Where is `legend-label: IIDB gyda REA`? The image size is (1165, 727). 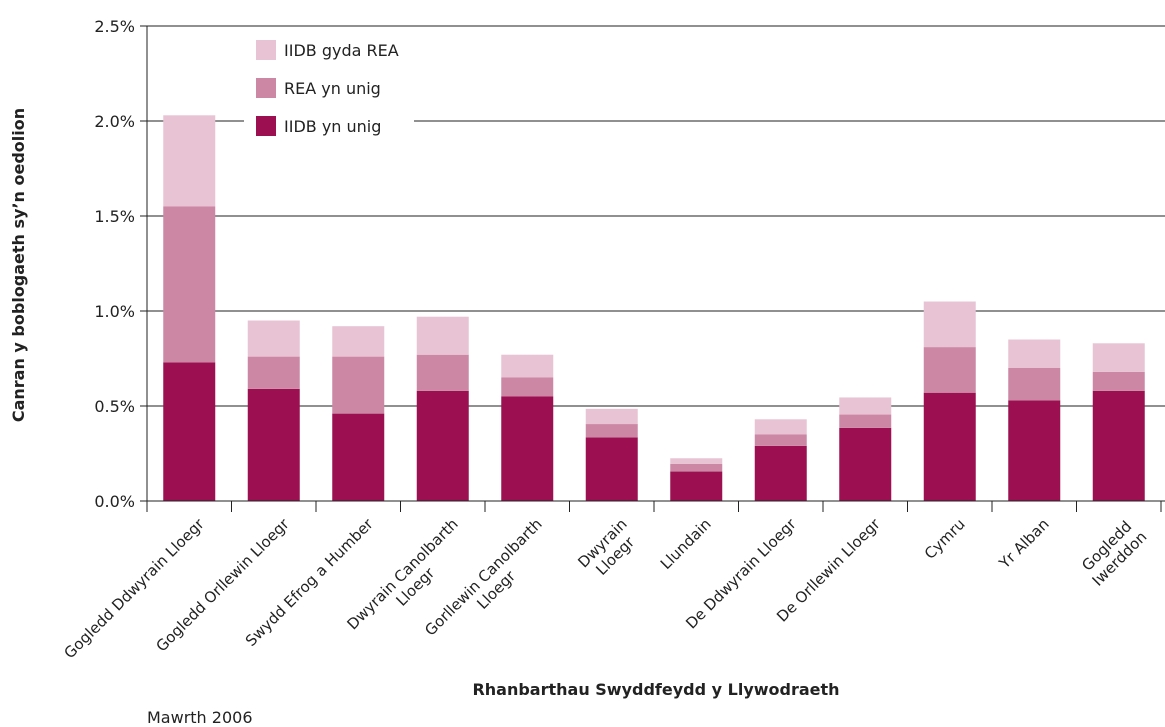 legend-label: IIDB gyda REA is located at coordinates (341, 50).